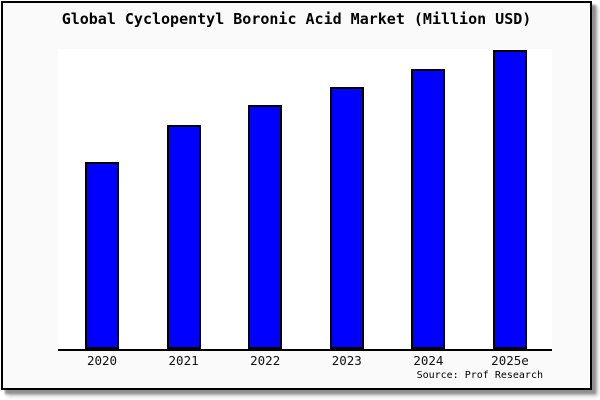 The width and height of the screenshot is (600, 400). Describe the element at coordinates (183, 360) in the screenshot. I see `x-tick-label-2021: 2021` at that location.